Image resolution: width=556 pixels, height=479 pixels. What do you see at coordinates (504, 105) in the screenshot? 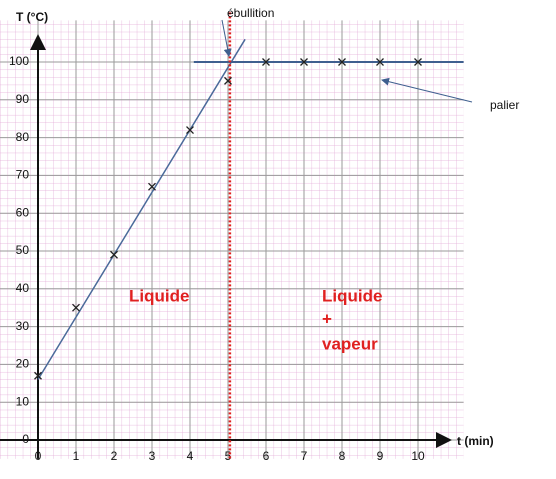
I see `annotation: palier` at bounding box center [504, 105].